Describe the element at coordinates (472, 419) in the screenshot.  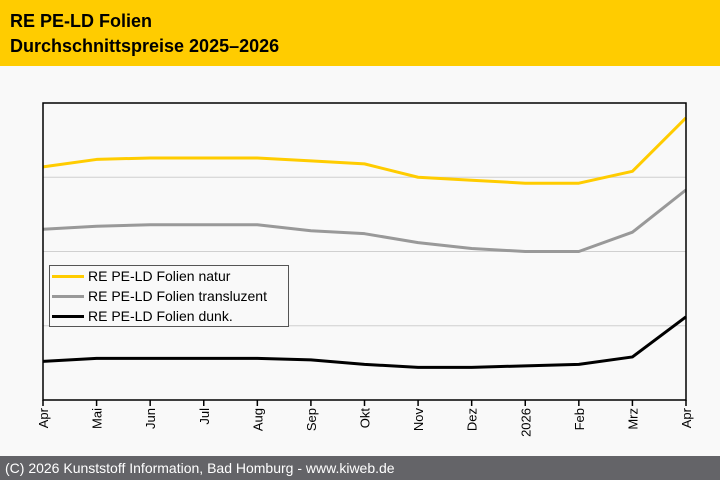
I see `x-tick-label: Dez` at that location.